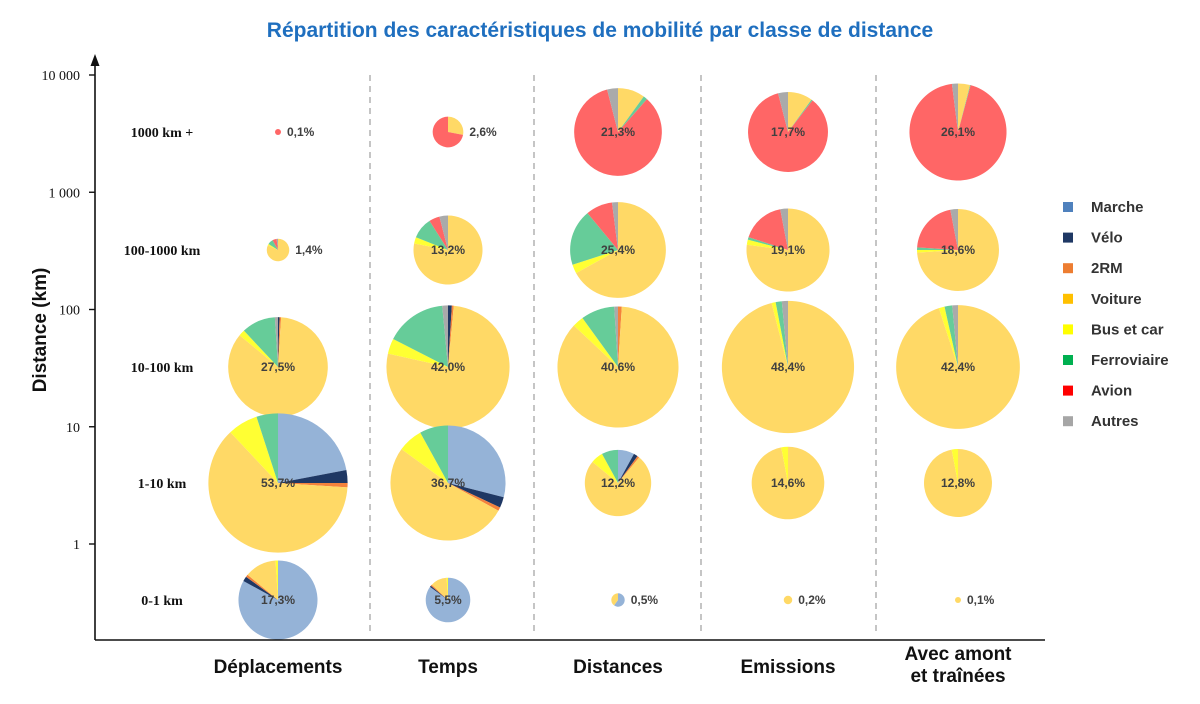 The width and height of the screenshot is (1200, 704). Describe the element at coordinates (645, 600) in the screenshot. I see `pie-percent-label: 0,5%` at that location.